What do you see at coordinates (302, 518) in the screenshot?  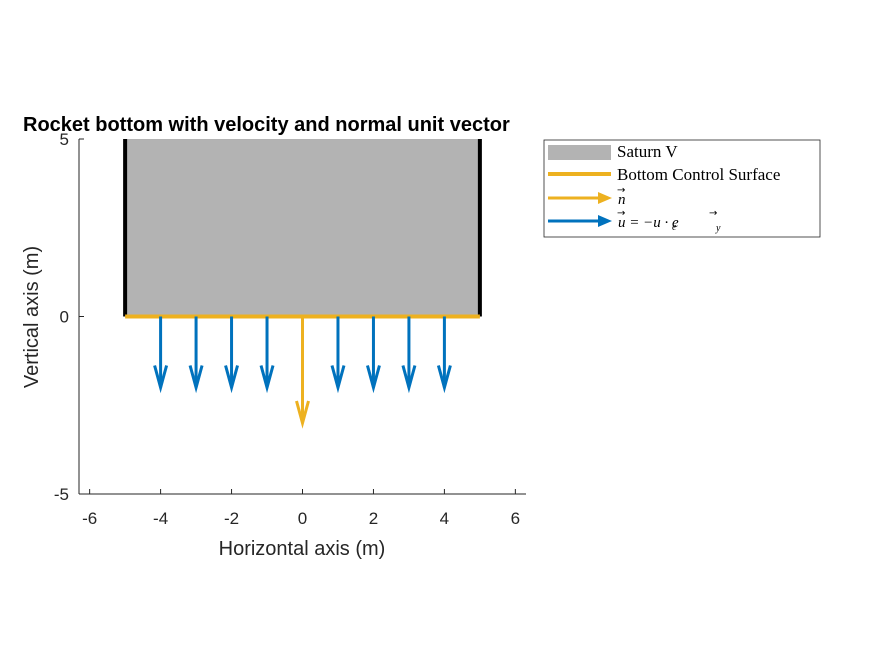 I see `x-tick-label: 0` at bounding box center [302, 518].